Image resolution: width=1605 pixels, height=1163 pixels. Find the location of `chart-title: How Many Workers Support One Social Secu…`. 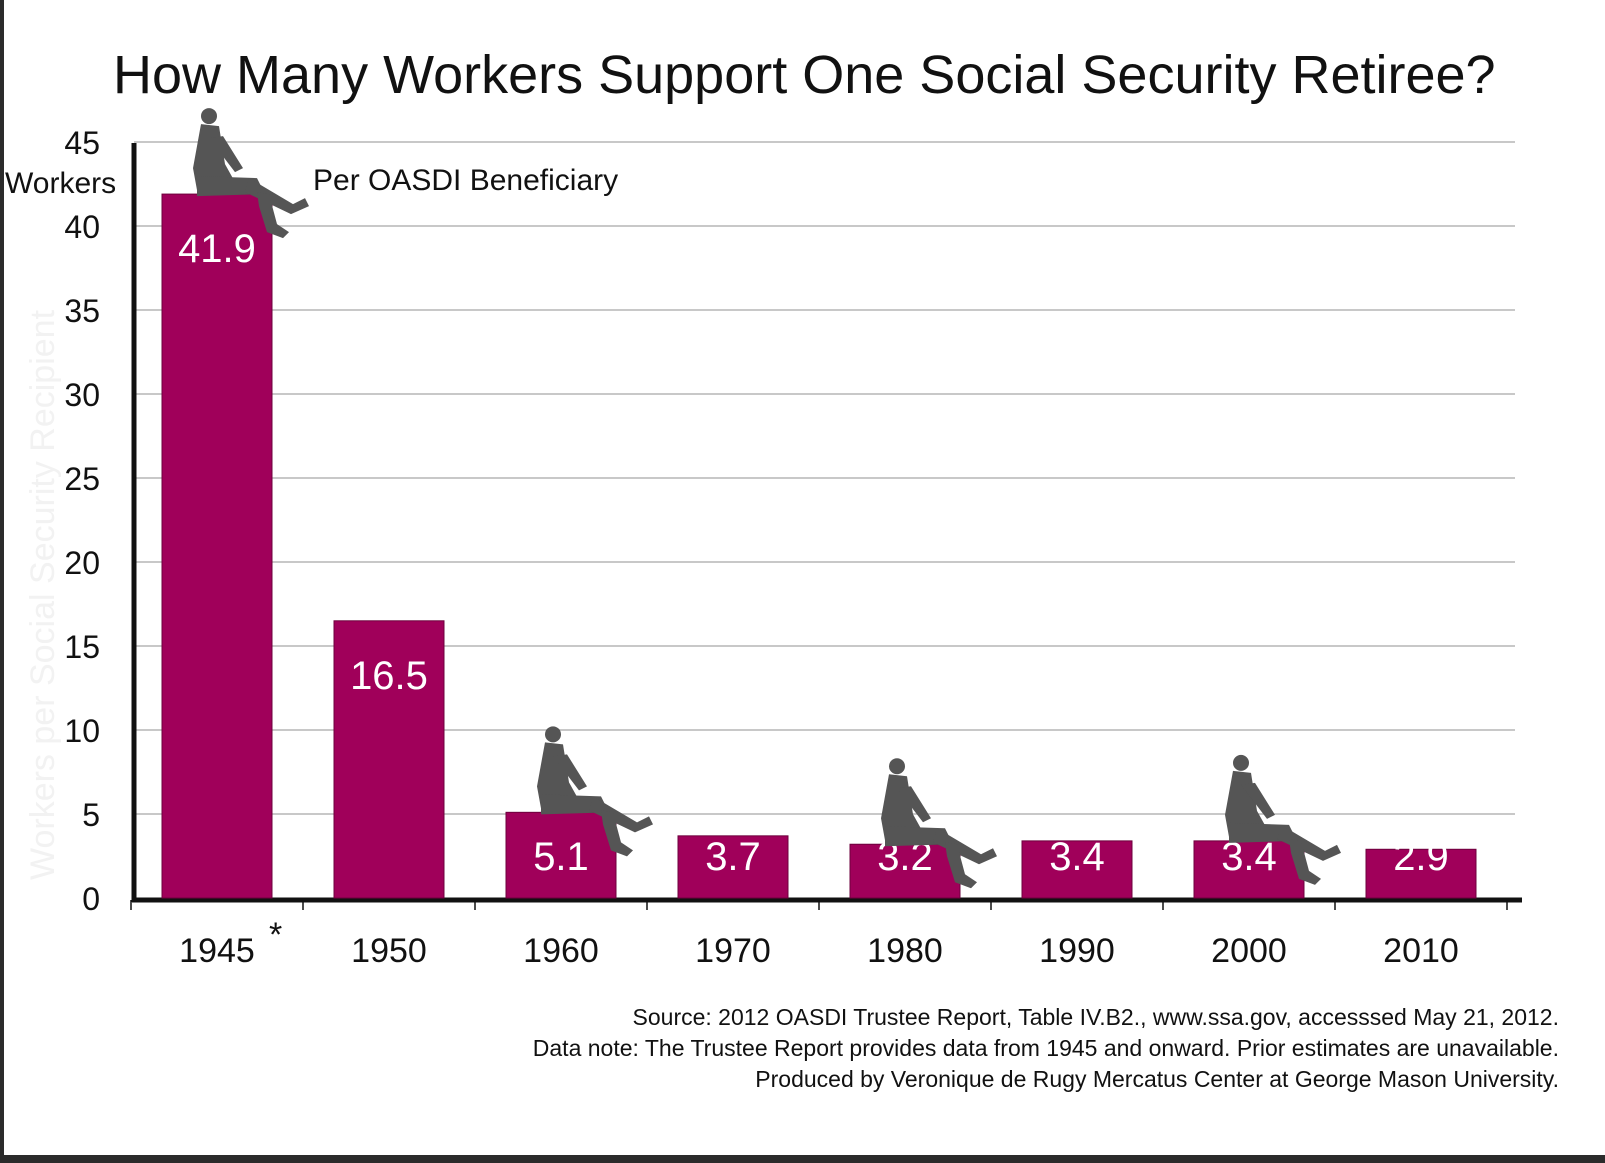

chart-title: How Many Workers Support One Social Secu… is located at coordinates (804, 75).